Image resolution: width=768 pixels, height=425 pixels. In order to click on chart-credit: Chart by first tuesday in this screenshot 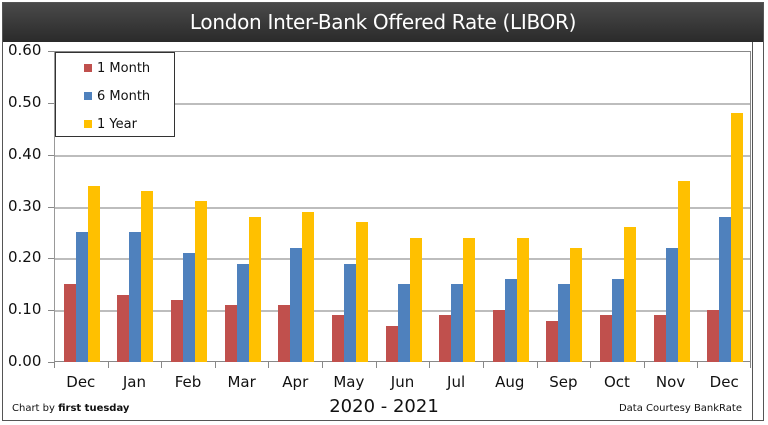, I will do `click(71, 408)`.